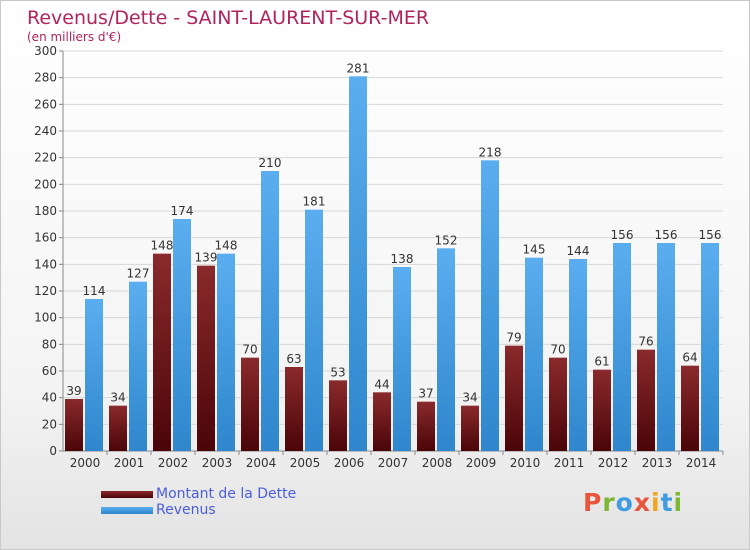 The image size is (750, 550). I want to click on x-tick-label: 2002, so click(173, 463).